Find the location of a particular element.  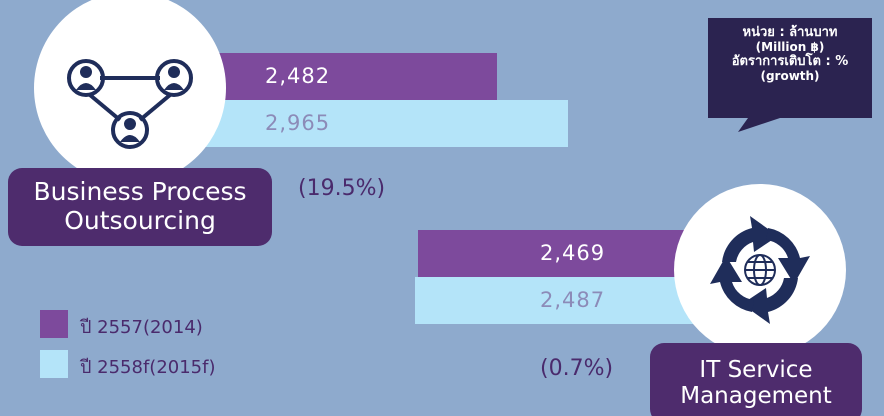

note-line: (growth) is located at coordinates (790, 75).